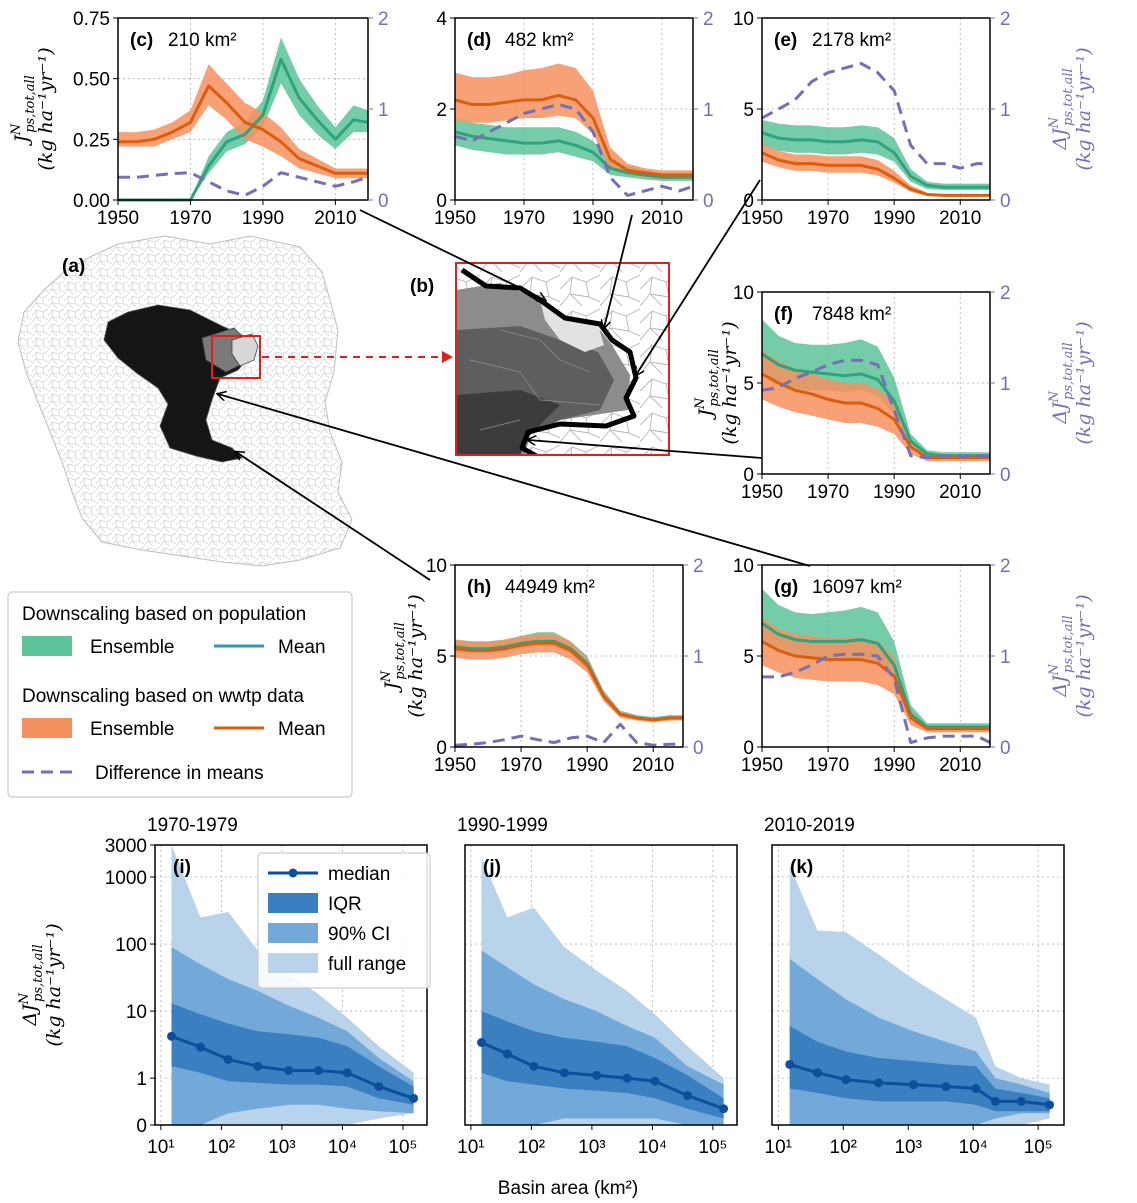  I want to click on panel-area-f: 7848 km², so click(851, 314).